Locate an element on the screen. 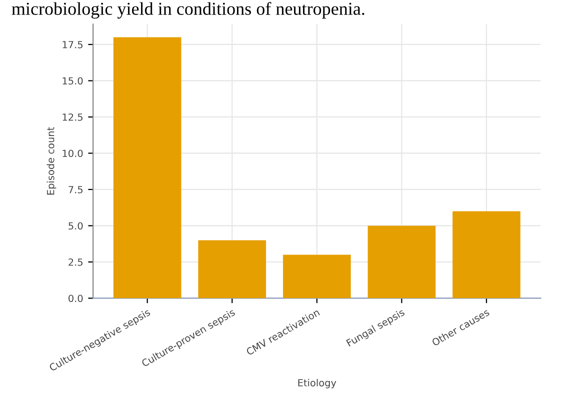  y-tick-label: 0.0 is located at coordinates (75, 298).